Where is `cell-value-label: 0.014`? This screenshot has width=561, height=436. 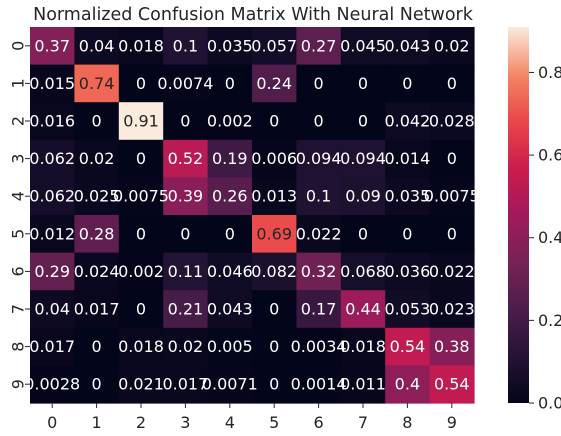 cell-value-label: 0.014 is located at coordinates (407, 158).